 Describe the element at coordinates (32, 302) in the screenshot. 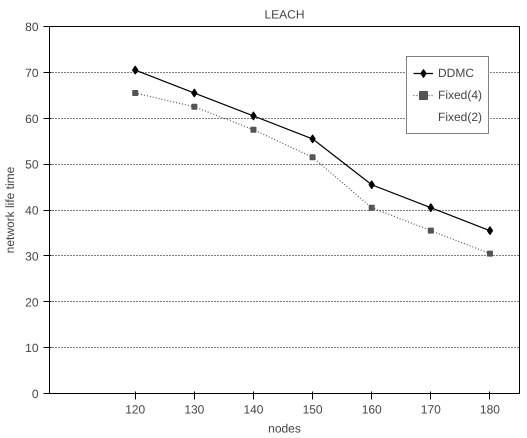

I see `y-tick-label: 20` at that location.